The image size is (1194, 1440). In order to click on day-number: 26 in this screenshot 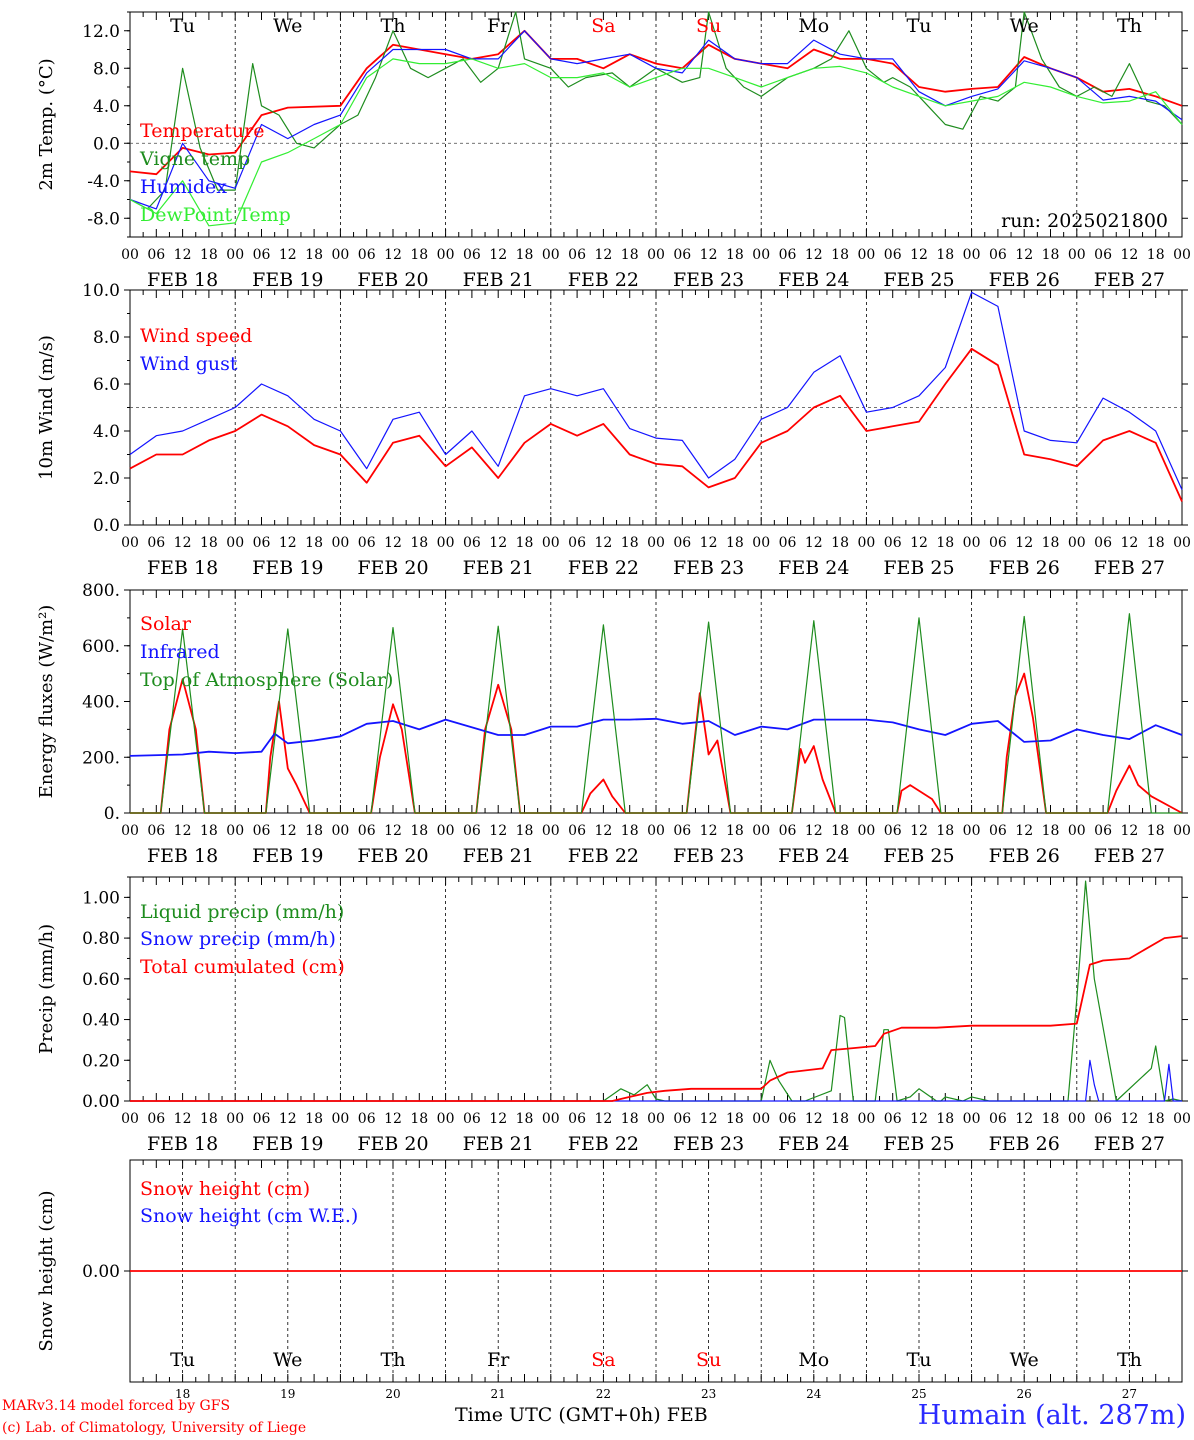, I will do `click(1024, 1394)`.